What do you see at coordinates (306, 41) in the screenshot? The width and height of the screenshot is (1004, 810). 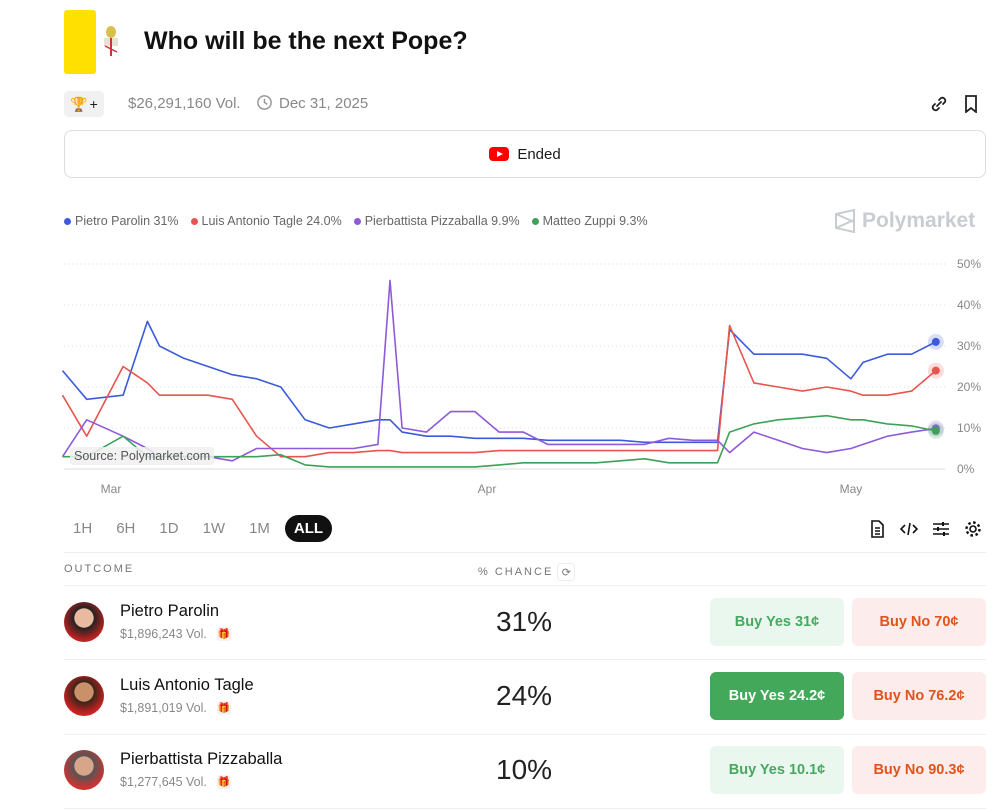 I see `market-title: Who will be the next Pope?` at bounding box center [306, 41].